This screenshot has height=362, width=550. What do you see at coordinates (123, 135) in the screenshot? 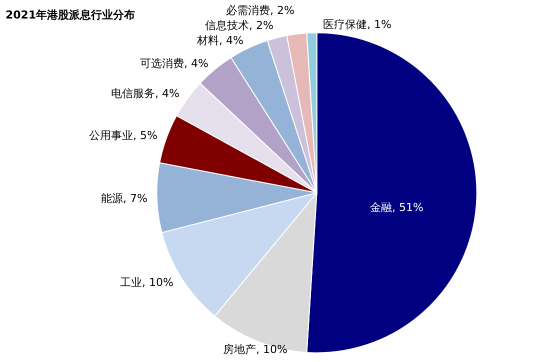
I see `slice-label: 公用事业, 5%` at bounding box center [123, 135].